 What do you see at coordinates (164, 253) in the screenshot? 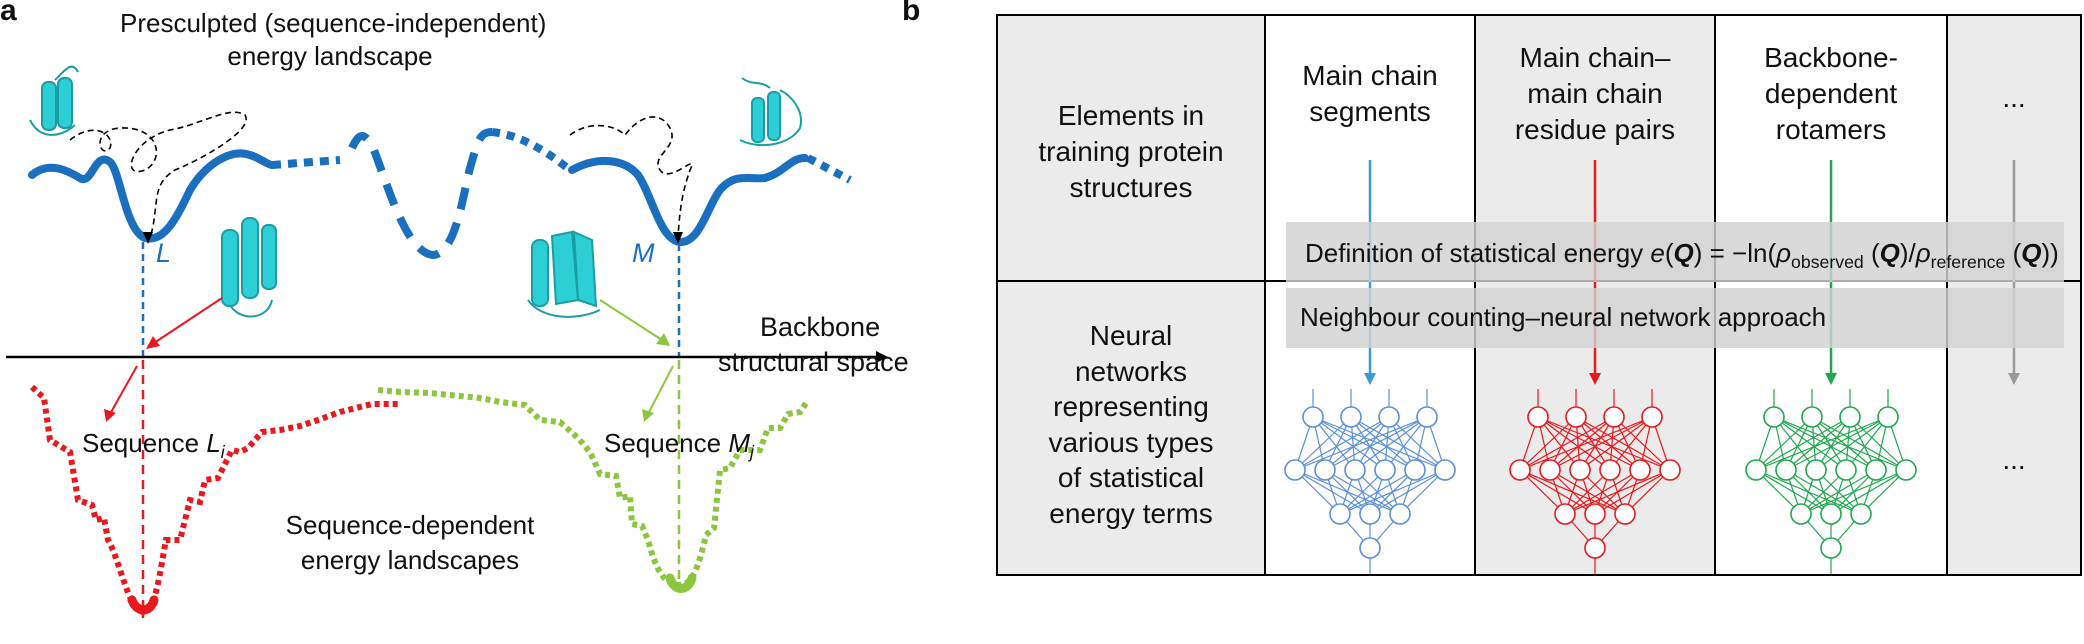
I see `minimum-L-label: L` at bounding box center [164, 253].